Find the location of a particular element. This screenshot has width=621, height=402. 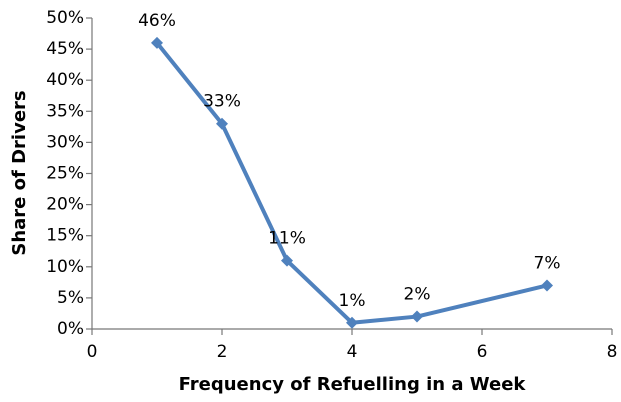

data-label: 11% is located at coordinates (287, 239).